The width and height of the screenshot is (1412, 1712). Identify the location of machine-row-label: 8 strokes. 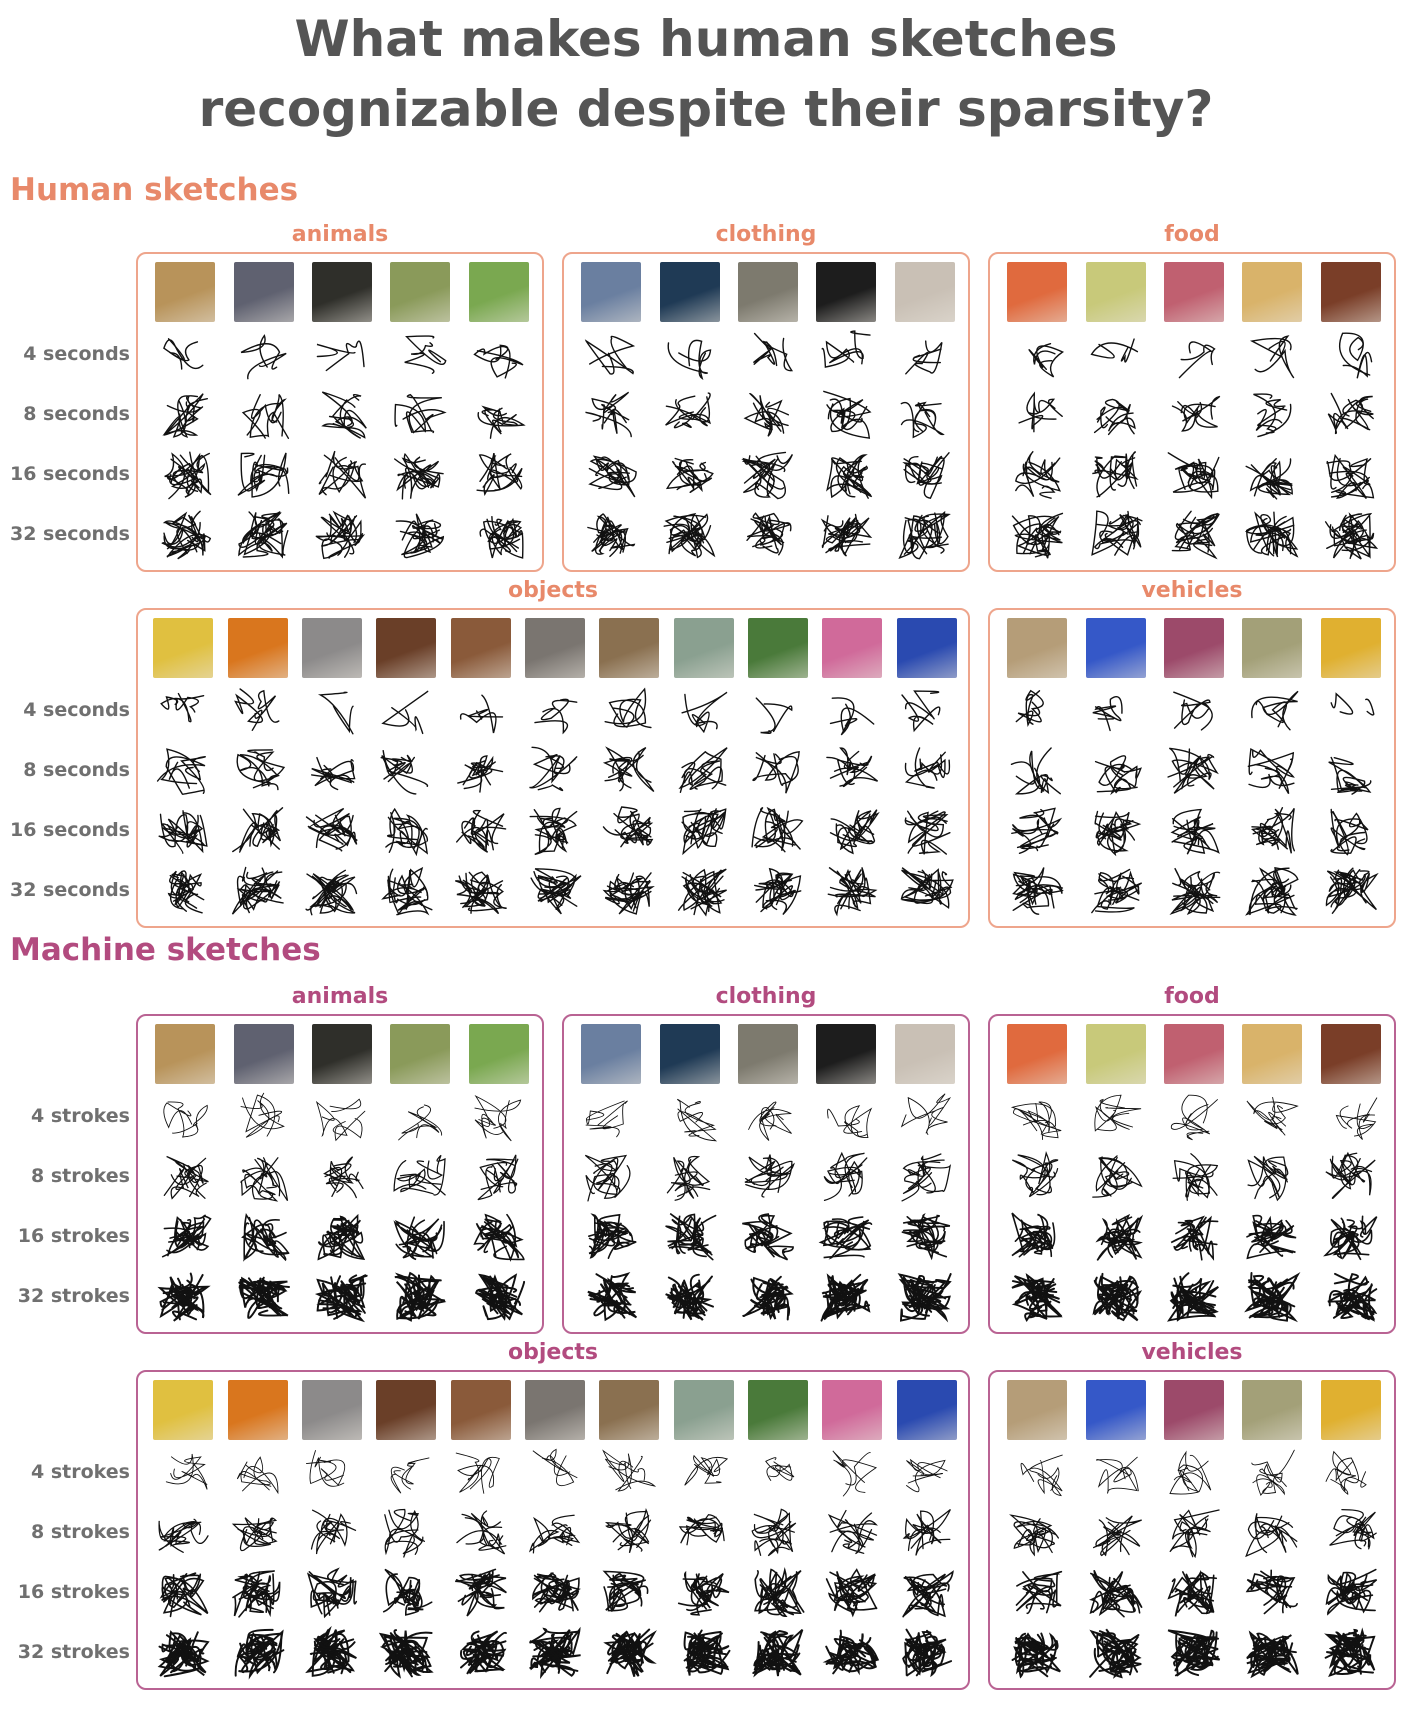
(80, 1176).